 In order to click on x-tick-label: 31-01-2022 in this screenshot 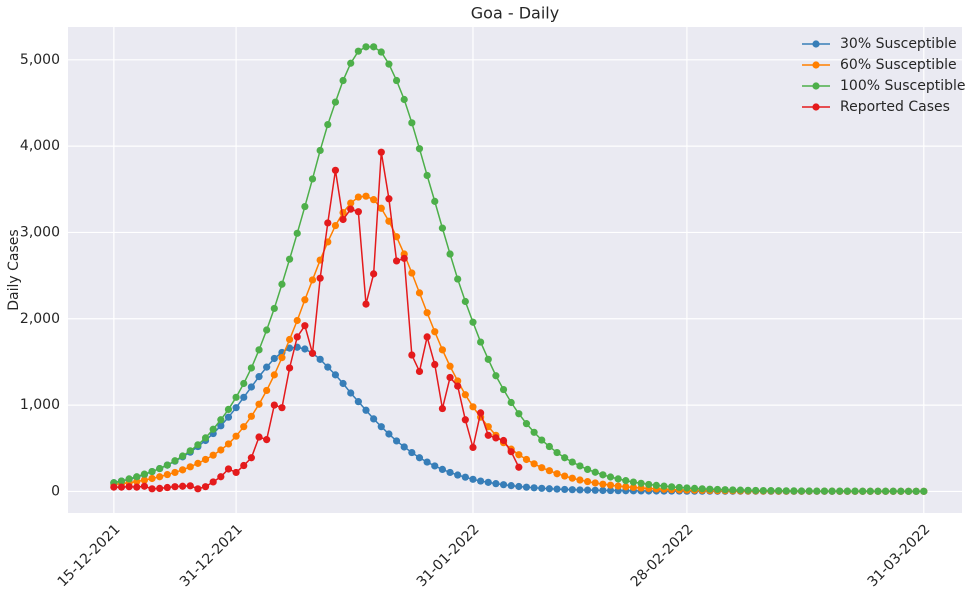, I will do `click(448, 555)`.